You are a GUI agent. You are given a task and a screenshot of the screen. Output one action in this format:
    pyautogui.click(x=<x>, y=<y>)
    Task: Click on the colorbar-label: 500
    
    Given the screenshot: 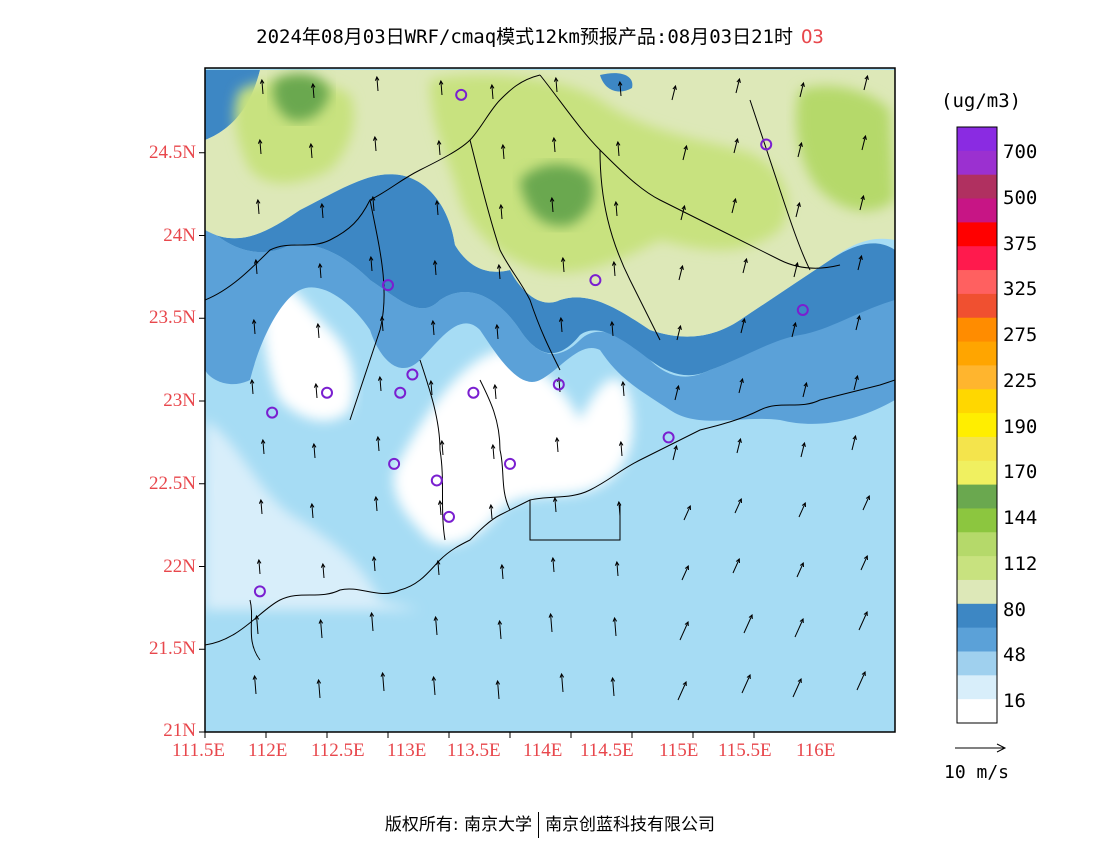 What is the action you would take?
    pyautogui.click(x=1020, y=197)
    